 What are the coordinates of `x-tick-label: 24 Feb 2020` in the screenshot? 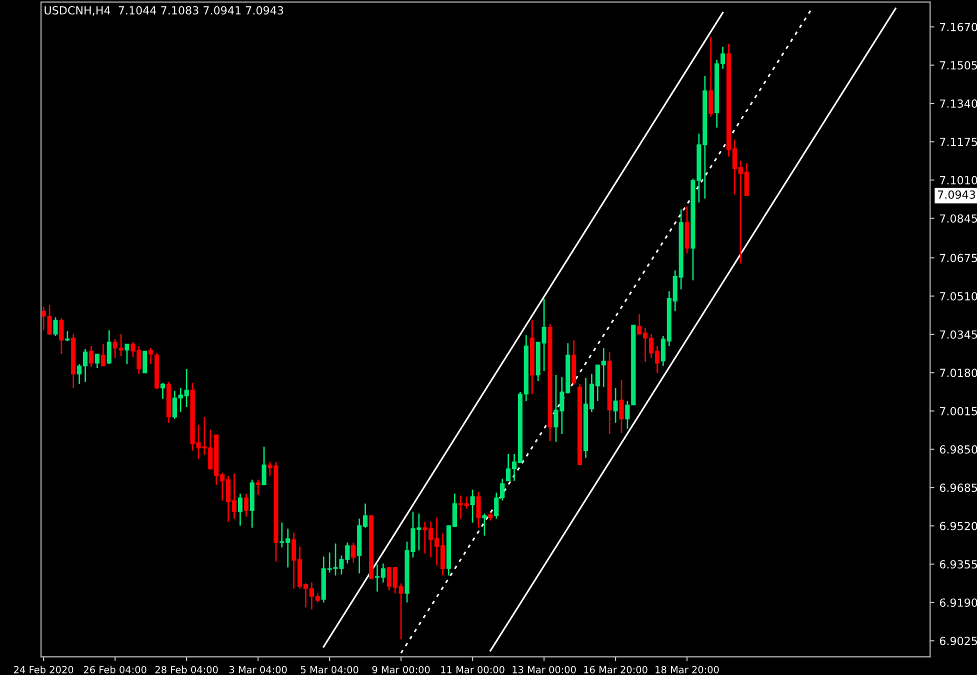 It's located at (44, 670).